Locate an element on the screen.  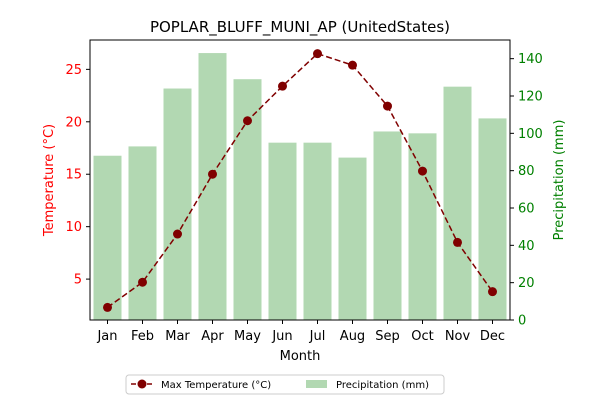
x-axis-label: Month is located at coordinates (300, 356).